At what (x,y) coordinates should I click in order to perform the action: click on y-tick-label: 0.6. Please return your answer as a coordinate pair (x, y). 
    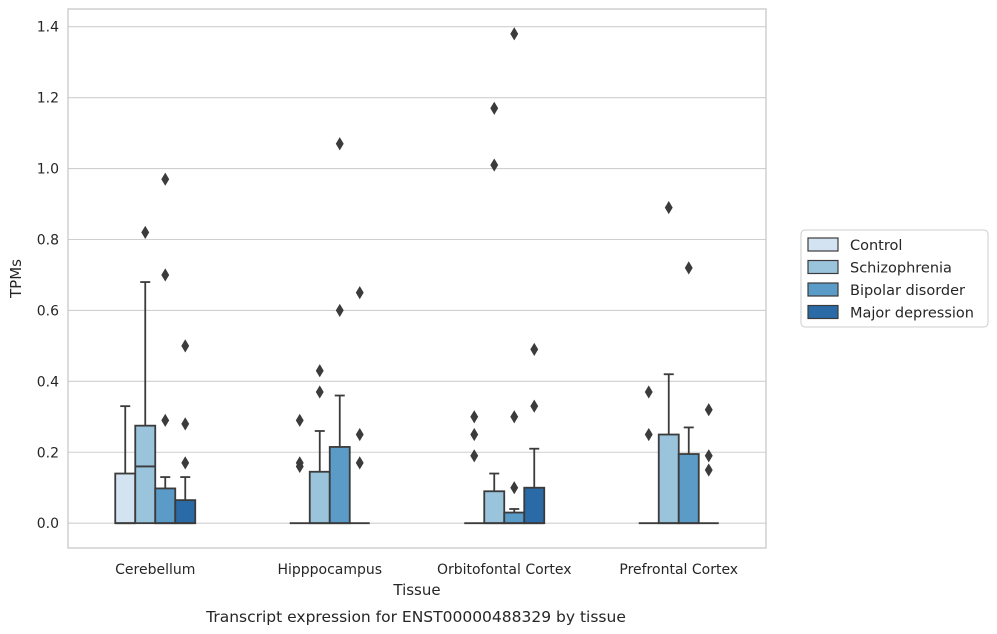
    Looking at the image, I should click on (48, 311).